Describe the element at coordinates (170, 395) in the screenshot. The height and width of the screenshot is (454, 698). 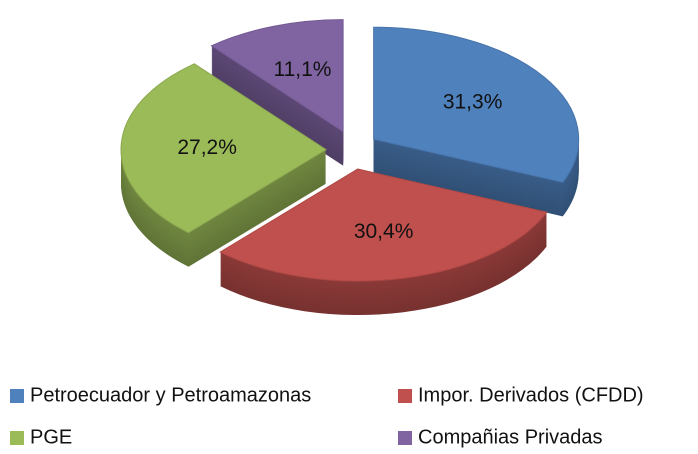
I see `legend-label: Petroecuador y Petroamazonas` at that location.